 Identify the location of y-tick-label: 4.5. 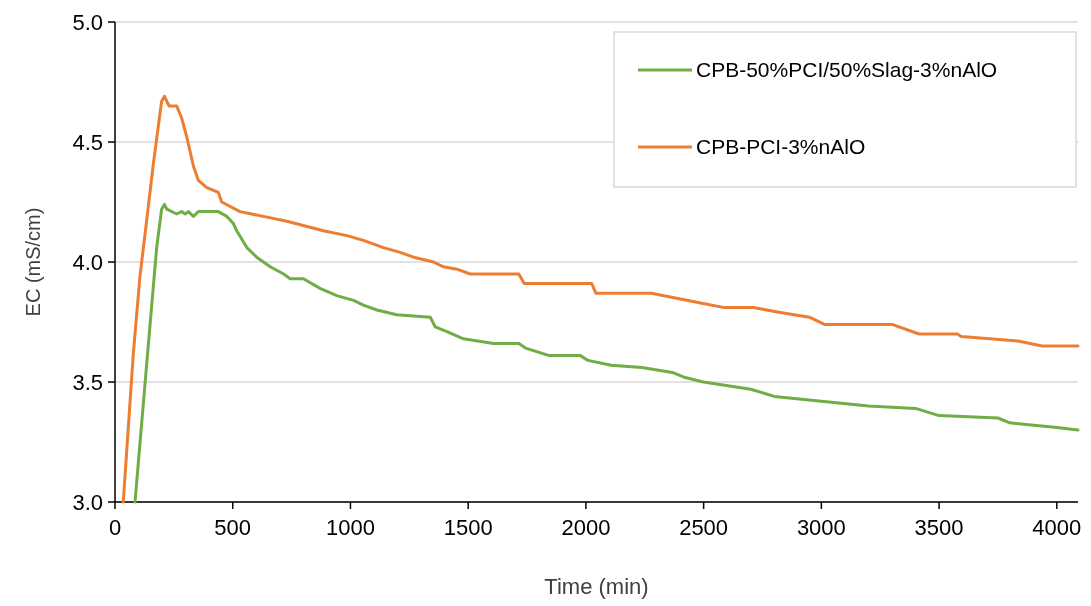
(87, 142).